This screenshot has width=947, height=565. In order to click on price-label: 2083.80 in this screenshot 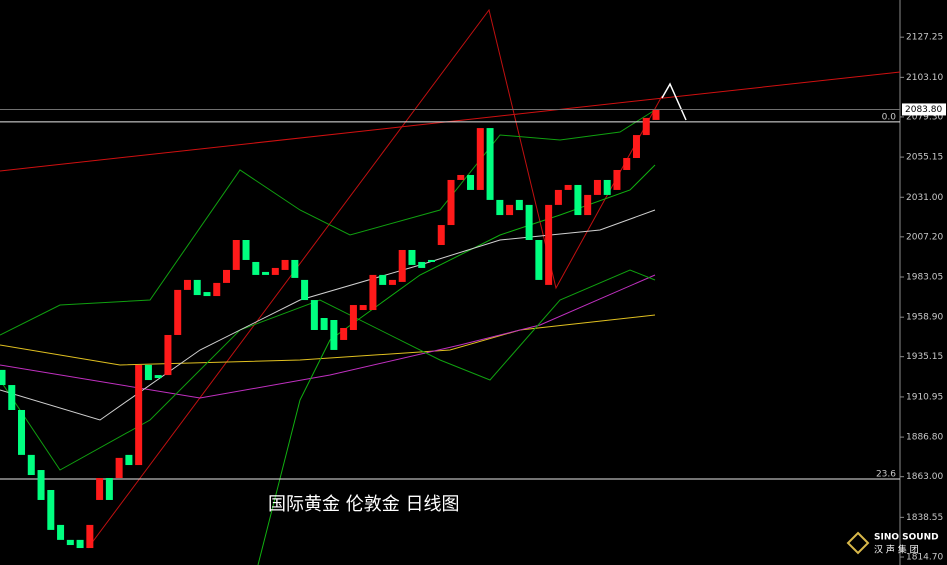, I will do `click(923, 110)`.